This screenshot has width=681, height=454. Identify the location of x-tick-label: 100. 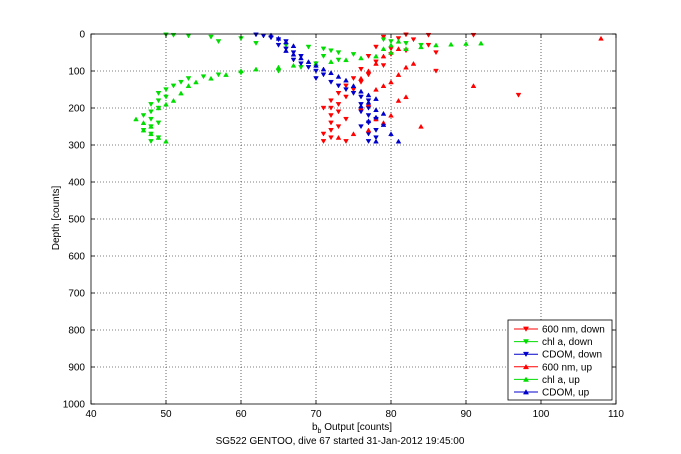
(541, 414).